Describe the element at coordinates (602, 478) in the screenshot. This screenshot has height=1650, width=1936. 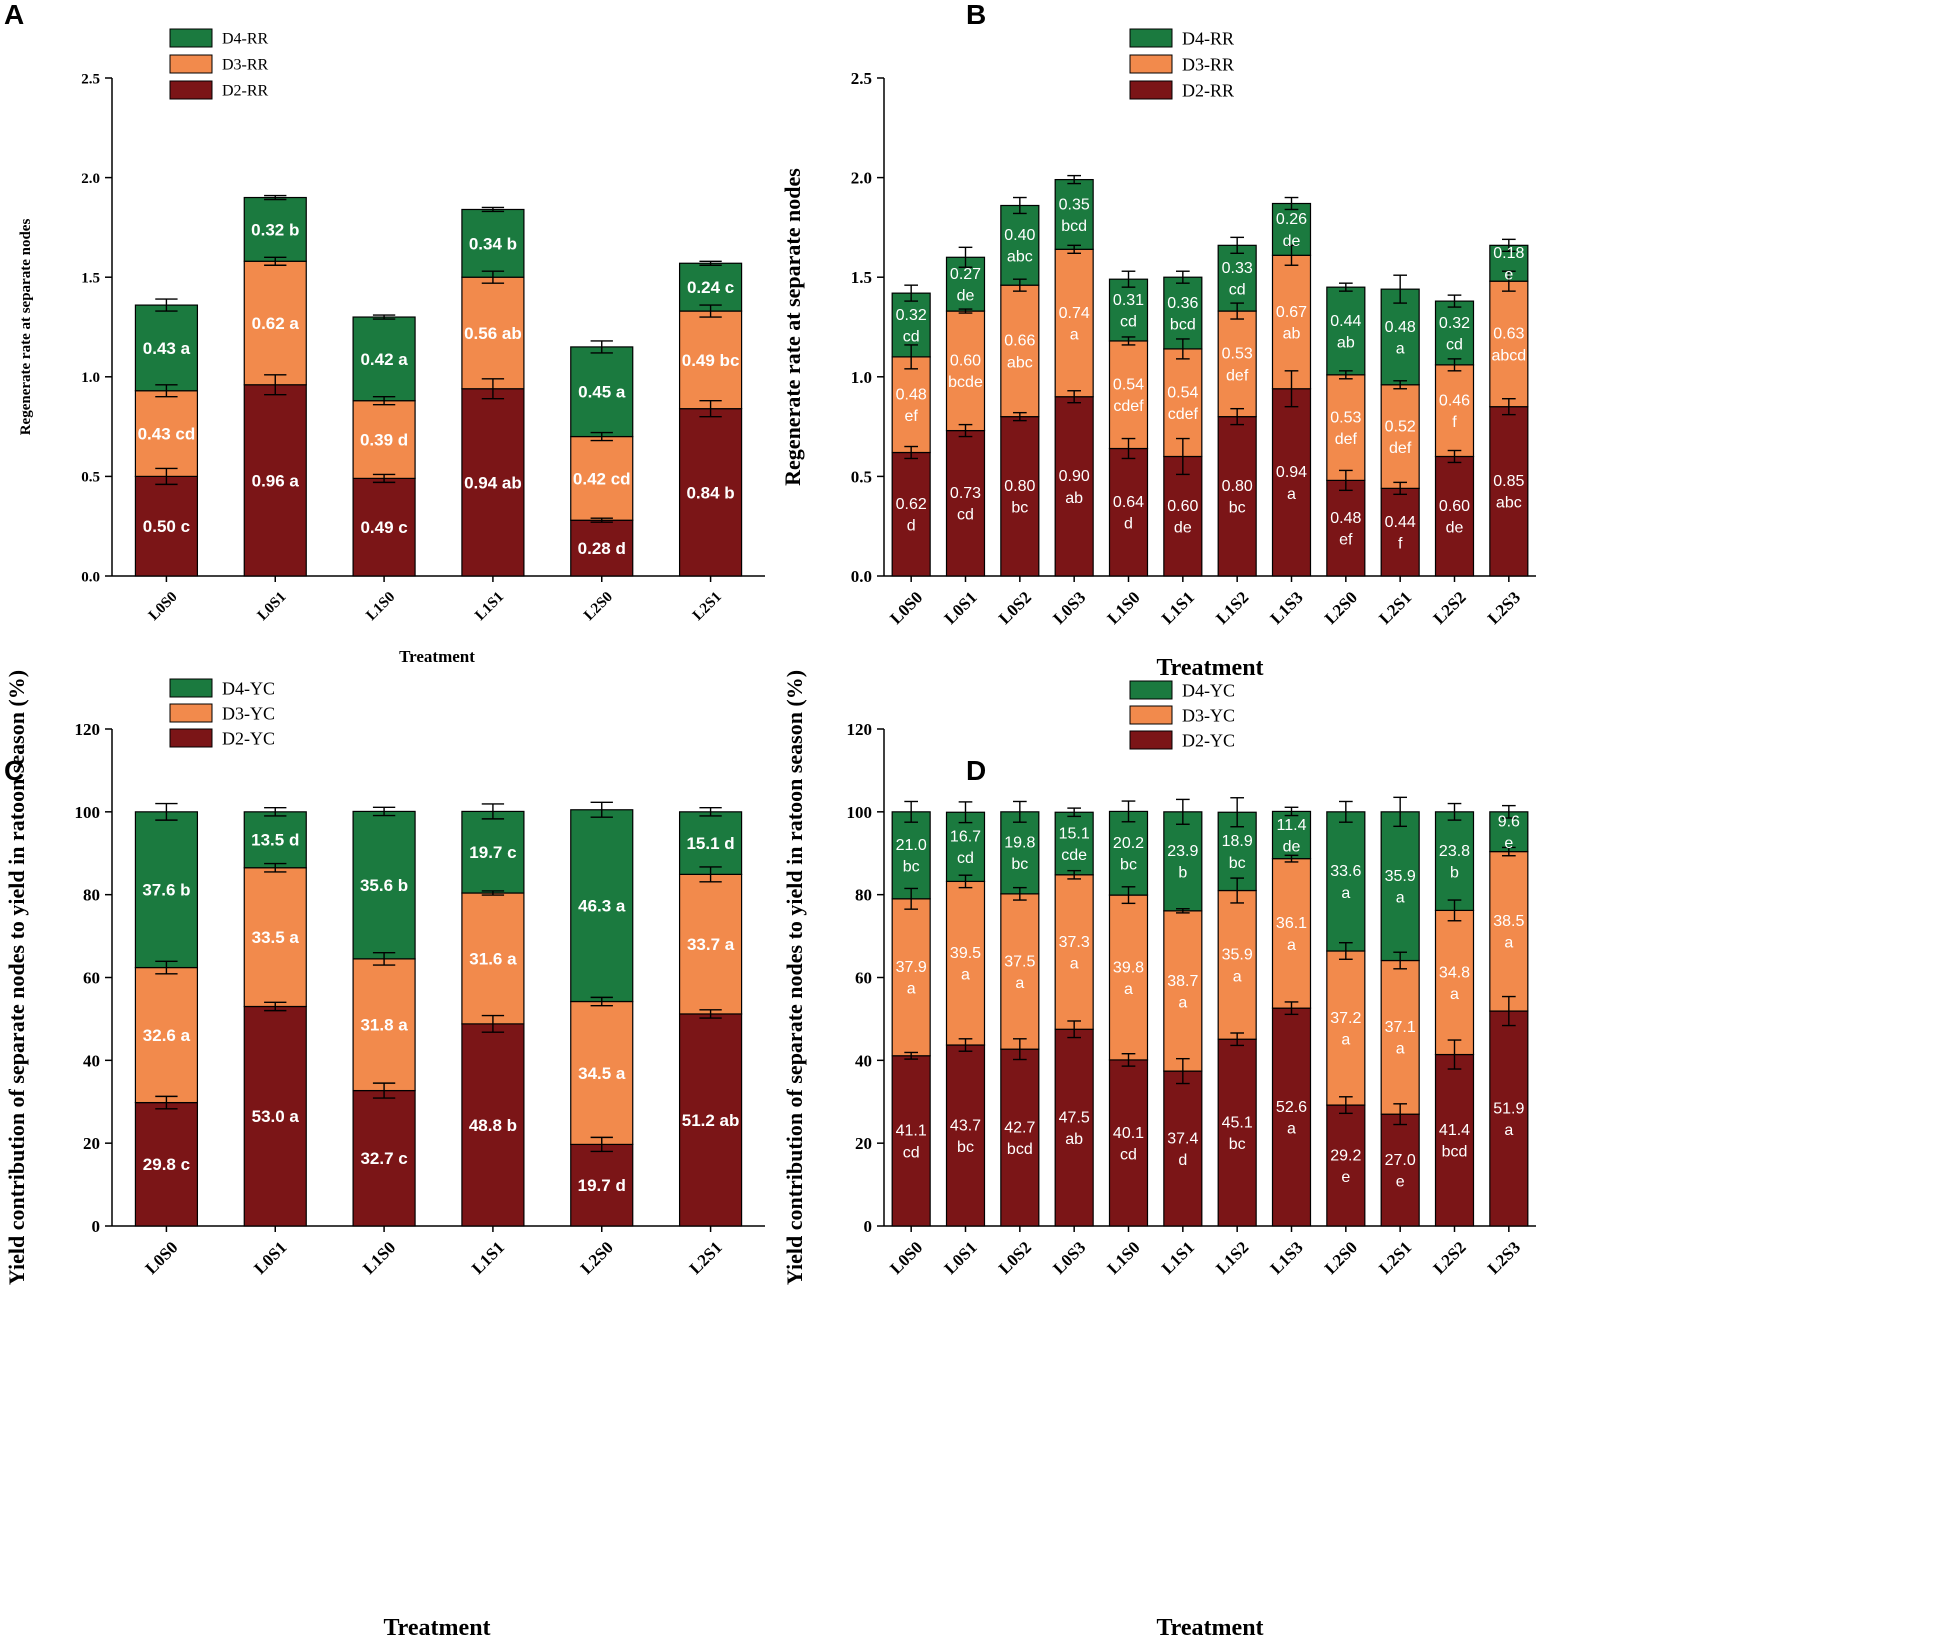
I see `data-label-line: 0.42 cd` at that location.